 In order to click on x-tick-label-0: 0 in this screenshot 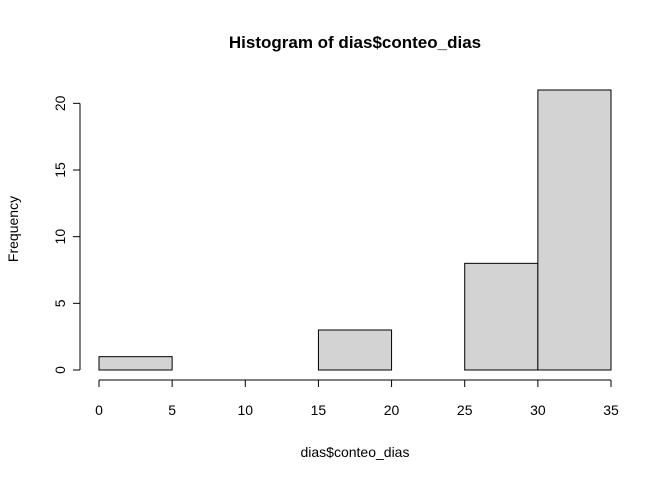, I will do `click(99, 410)`.